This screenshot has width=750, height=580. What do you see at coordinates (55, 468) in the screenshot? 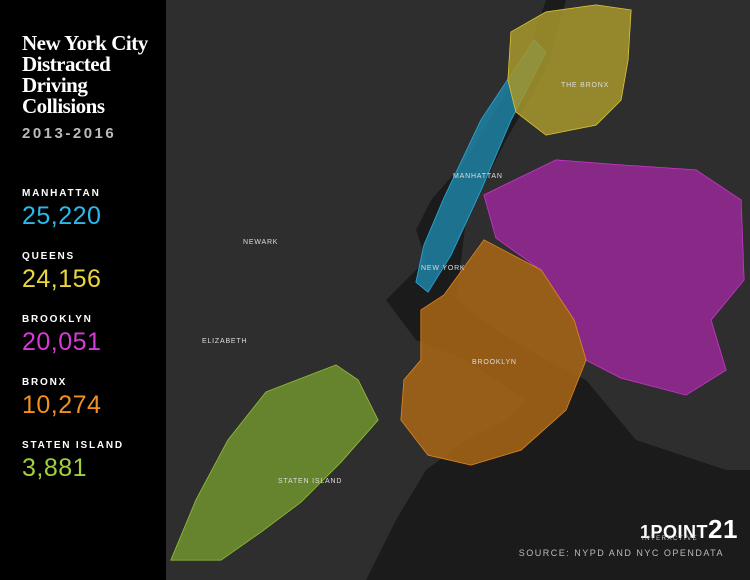
I see `borough-count: 3,881` at bounding box center [55, 468].